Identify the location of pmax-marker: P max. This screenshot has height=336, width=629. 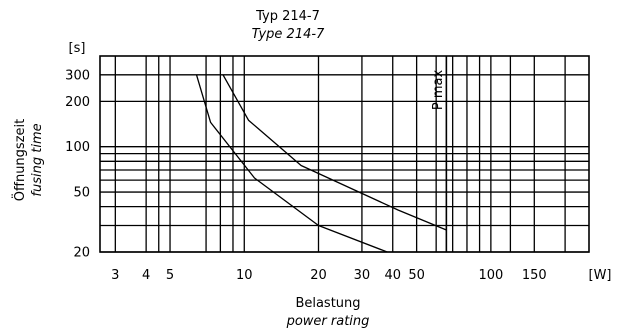
(439, 154).